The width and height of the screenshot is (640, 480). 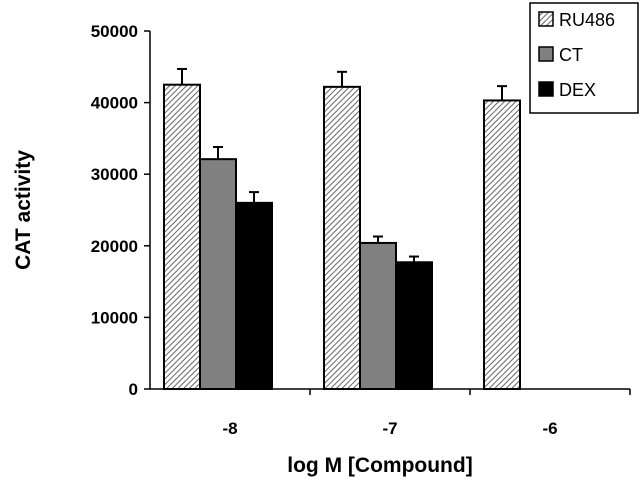 What do you see at coordinates (218, 274) in the screenshot?
I see `bar-ct--8` at bounding box center [218, 274].